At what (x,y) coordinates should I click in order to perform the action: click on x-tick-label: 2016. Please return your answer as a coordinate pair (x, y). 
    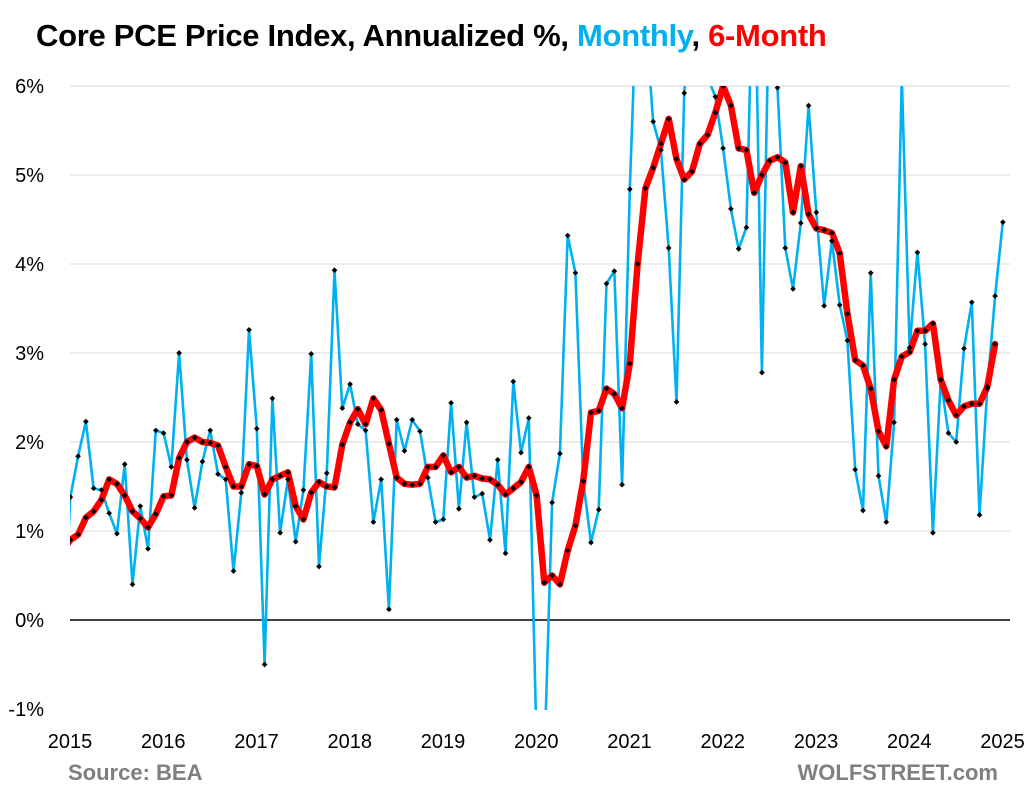
    Looking at the image, I should click on (163, 742).